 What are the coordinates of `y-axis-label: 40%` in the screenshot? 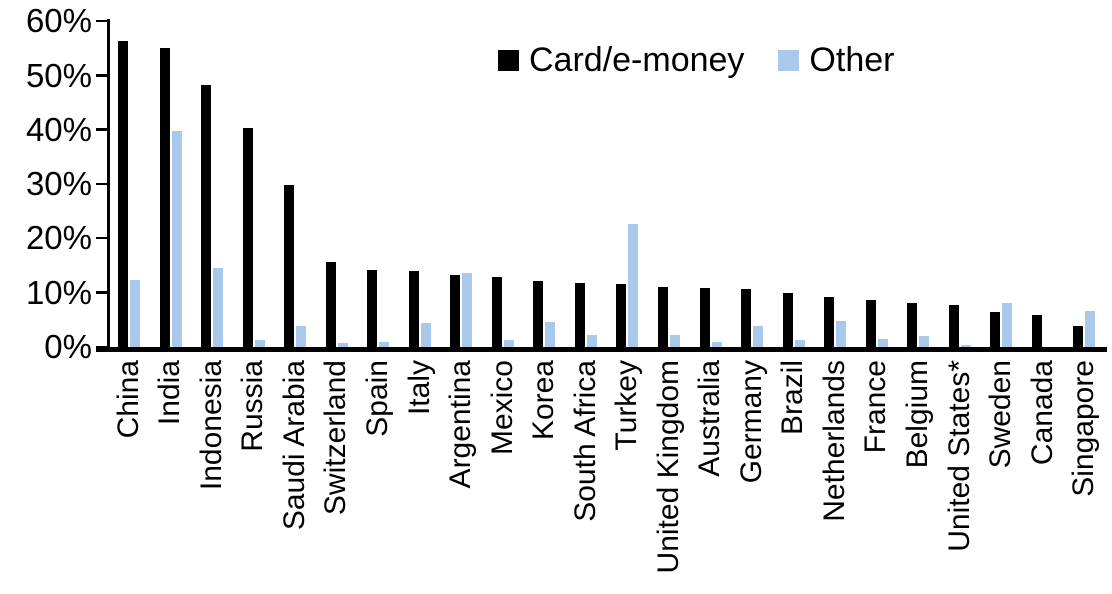 It's located at (58, 129).